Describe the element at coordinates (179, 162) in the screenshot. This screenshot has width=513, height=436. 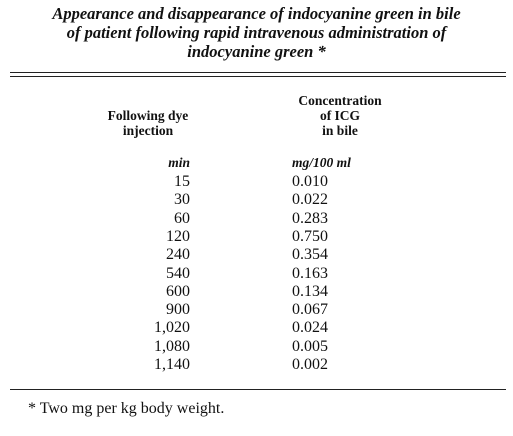
I see `unit: min` at that location.